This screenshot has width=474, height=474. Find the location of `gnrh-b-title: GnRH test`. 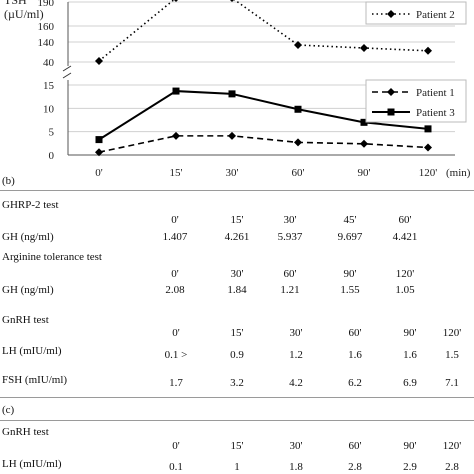

gnrh-b-title: GnRH test is located at coordinates (25, 320).